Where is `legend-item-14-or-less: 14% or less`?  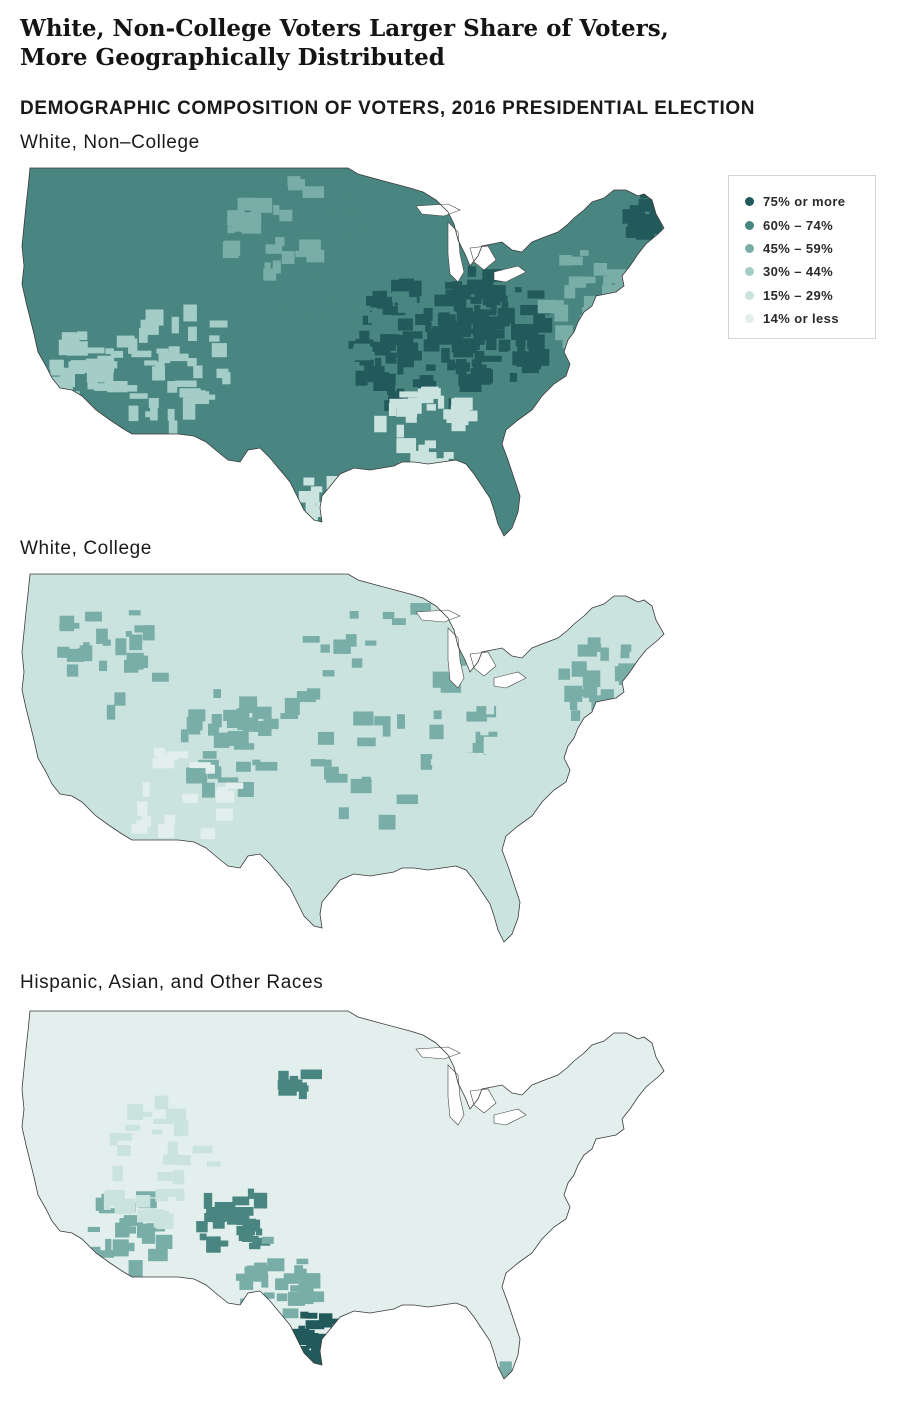 legend-item-14-or-less: 14% or less is located at coordinates (810, 318).